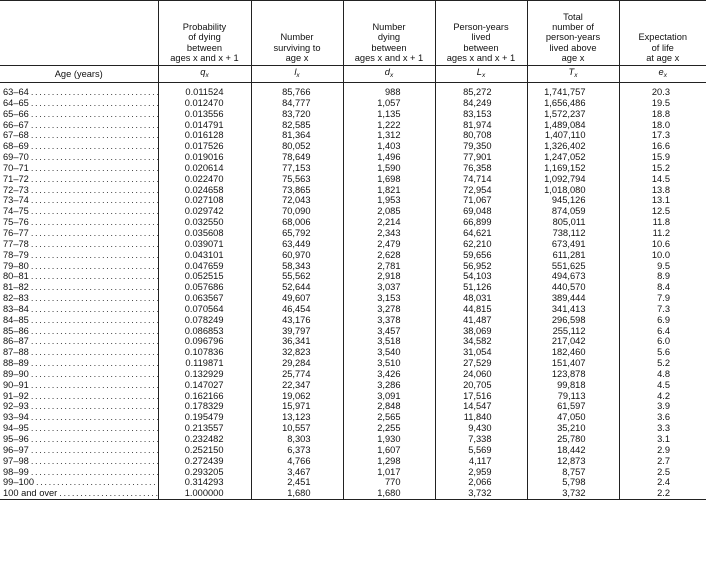  I want to click on number-dying-cell: 2,781, so click(388, 266).